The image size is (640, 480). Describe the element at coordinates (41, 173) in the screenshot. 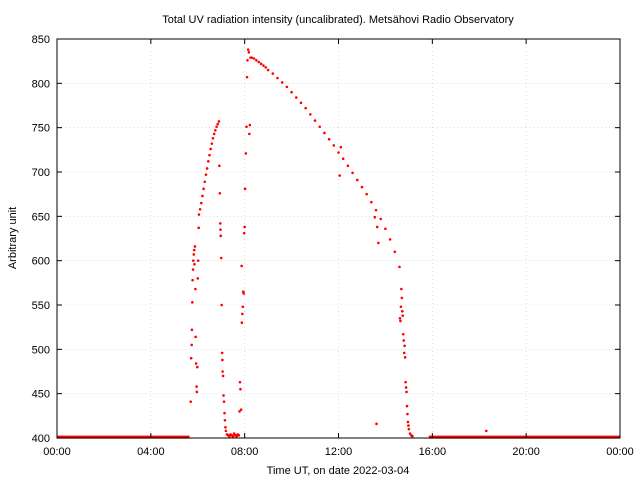

I see `y-tick-label: 700` at that location.